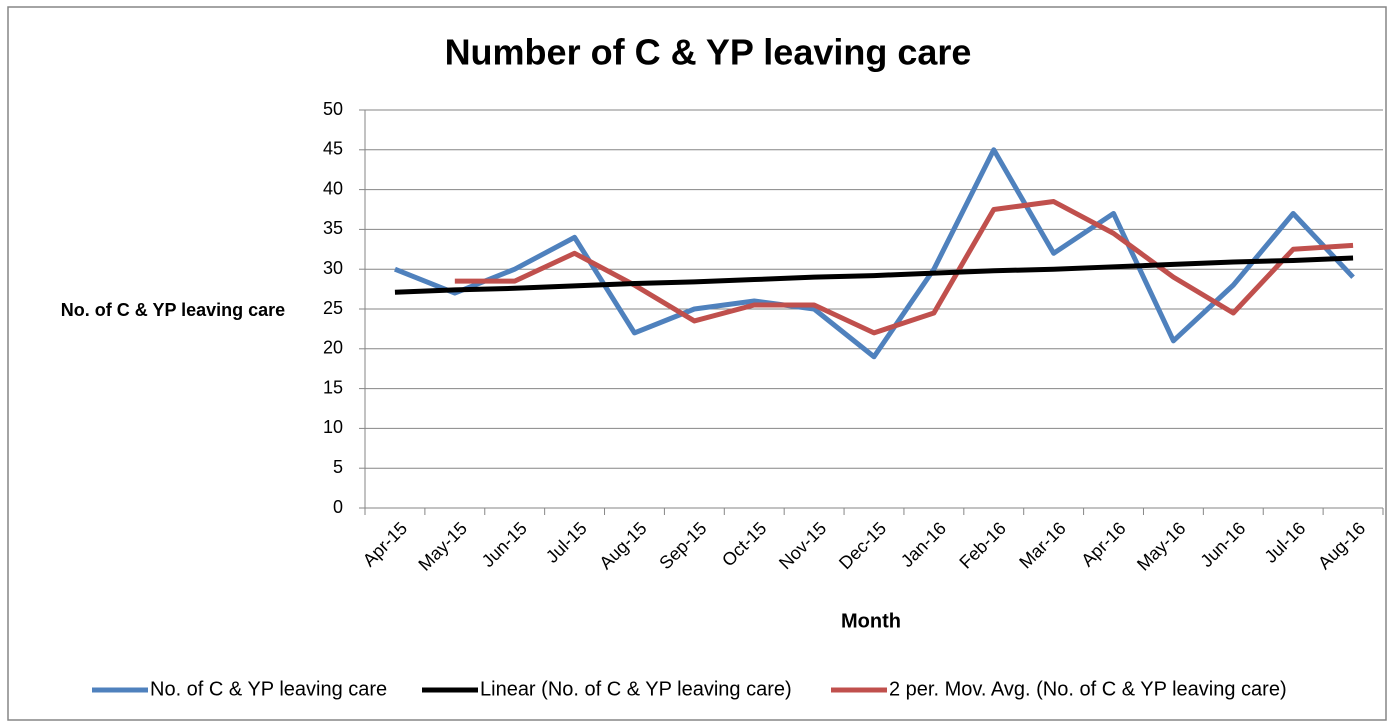 This screenshot has width=1388, height=727. Describe the element at coordinates (333, 348) in the screenshot. I see `y-tick-label: 20` at that location.